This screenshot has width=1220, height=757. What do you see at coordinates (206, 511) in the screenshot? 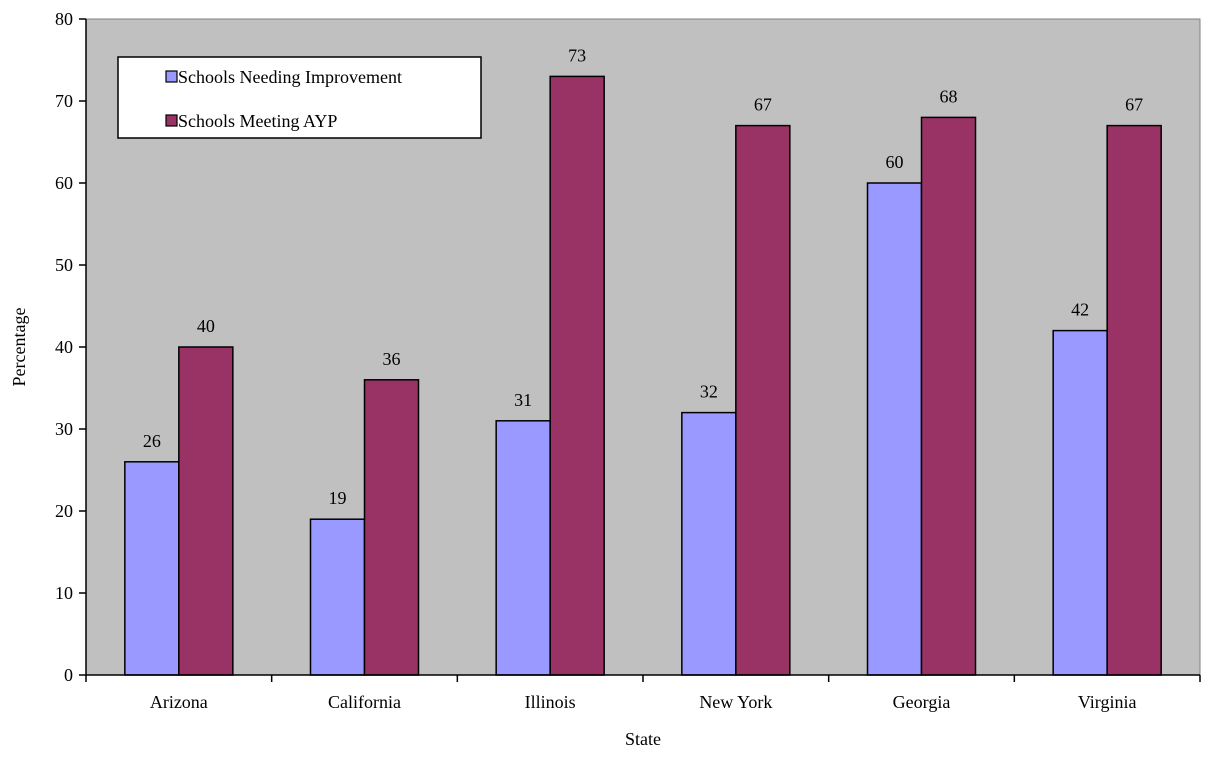
I see `bar-meeting-ayp-arizona` at bounding box center [206, 511].